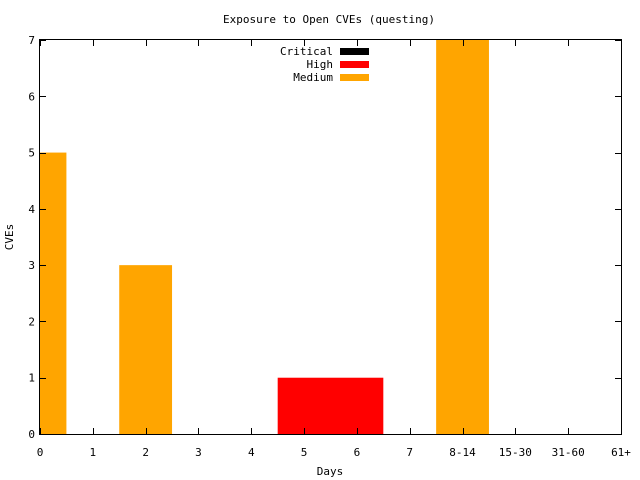 The height and width of the screenshot is (480, 640). I want to click on x-tick-label: 3, so click(198, 452).